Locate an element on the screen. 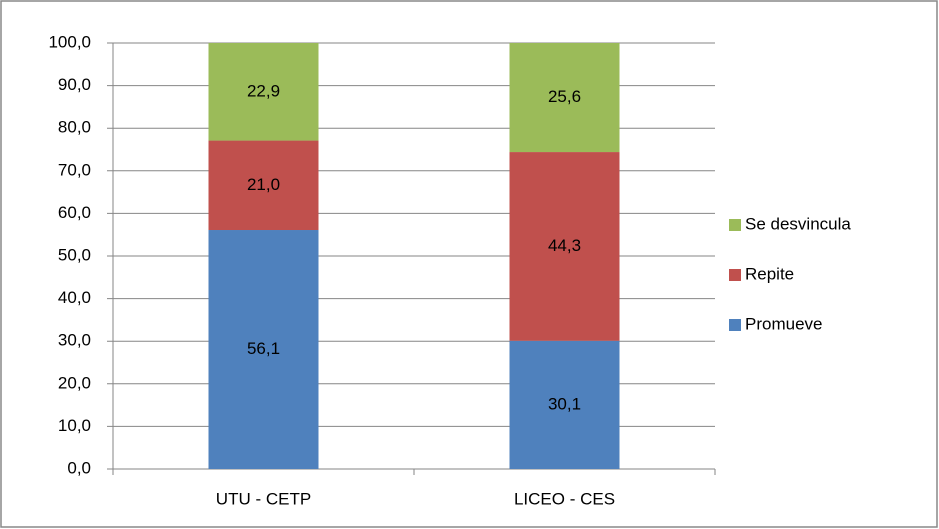 The image size is (939, 529). data-label: 21,0 is located at coordinates (263, 184).